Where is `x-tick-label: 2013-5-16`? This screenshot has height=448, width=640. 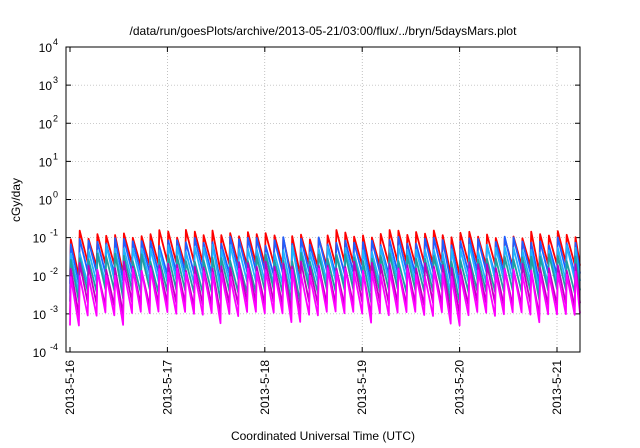
x-tick-label: 2013-5-16 is located at coordinates (70, 387).